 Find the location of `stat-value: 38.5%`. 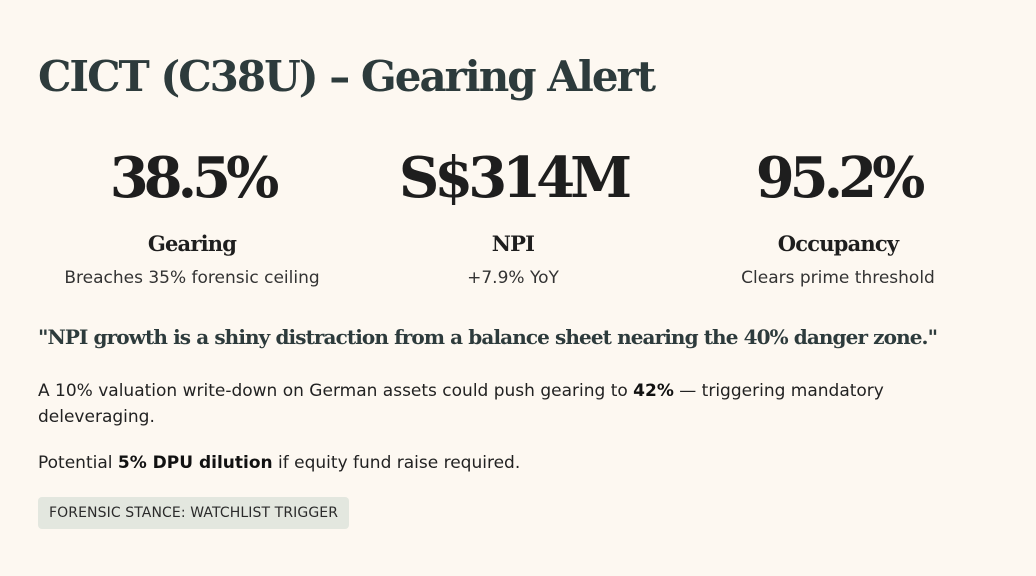

stat-value: 38.5% is located at coordinates (194, 178).